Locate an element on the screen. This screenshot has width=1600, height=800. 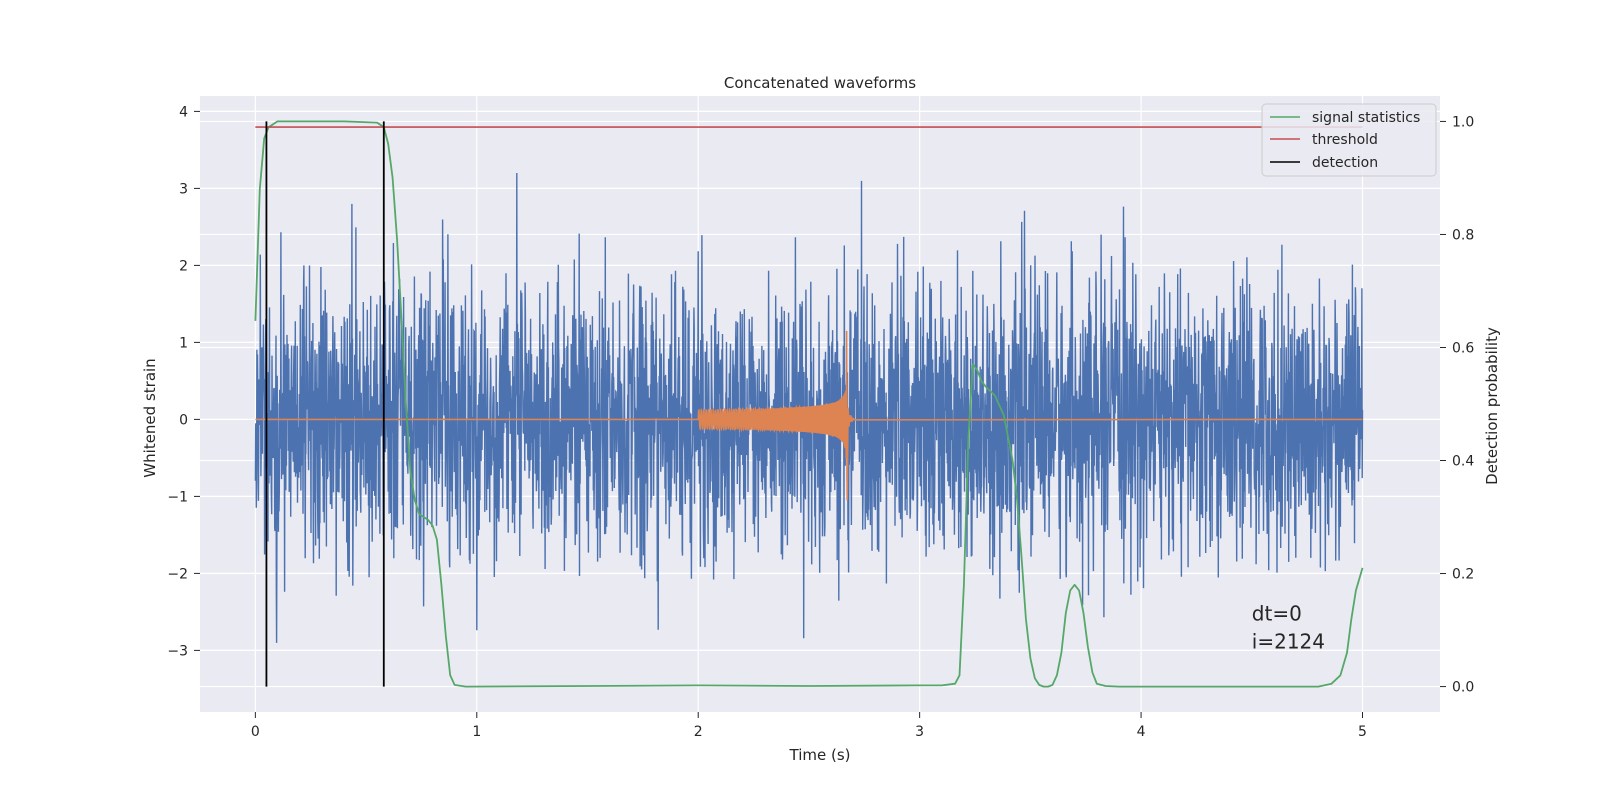
detection-series is located at coordinates (325, 404).